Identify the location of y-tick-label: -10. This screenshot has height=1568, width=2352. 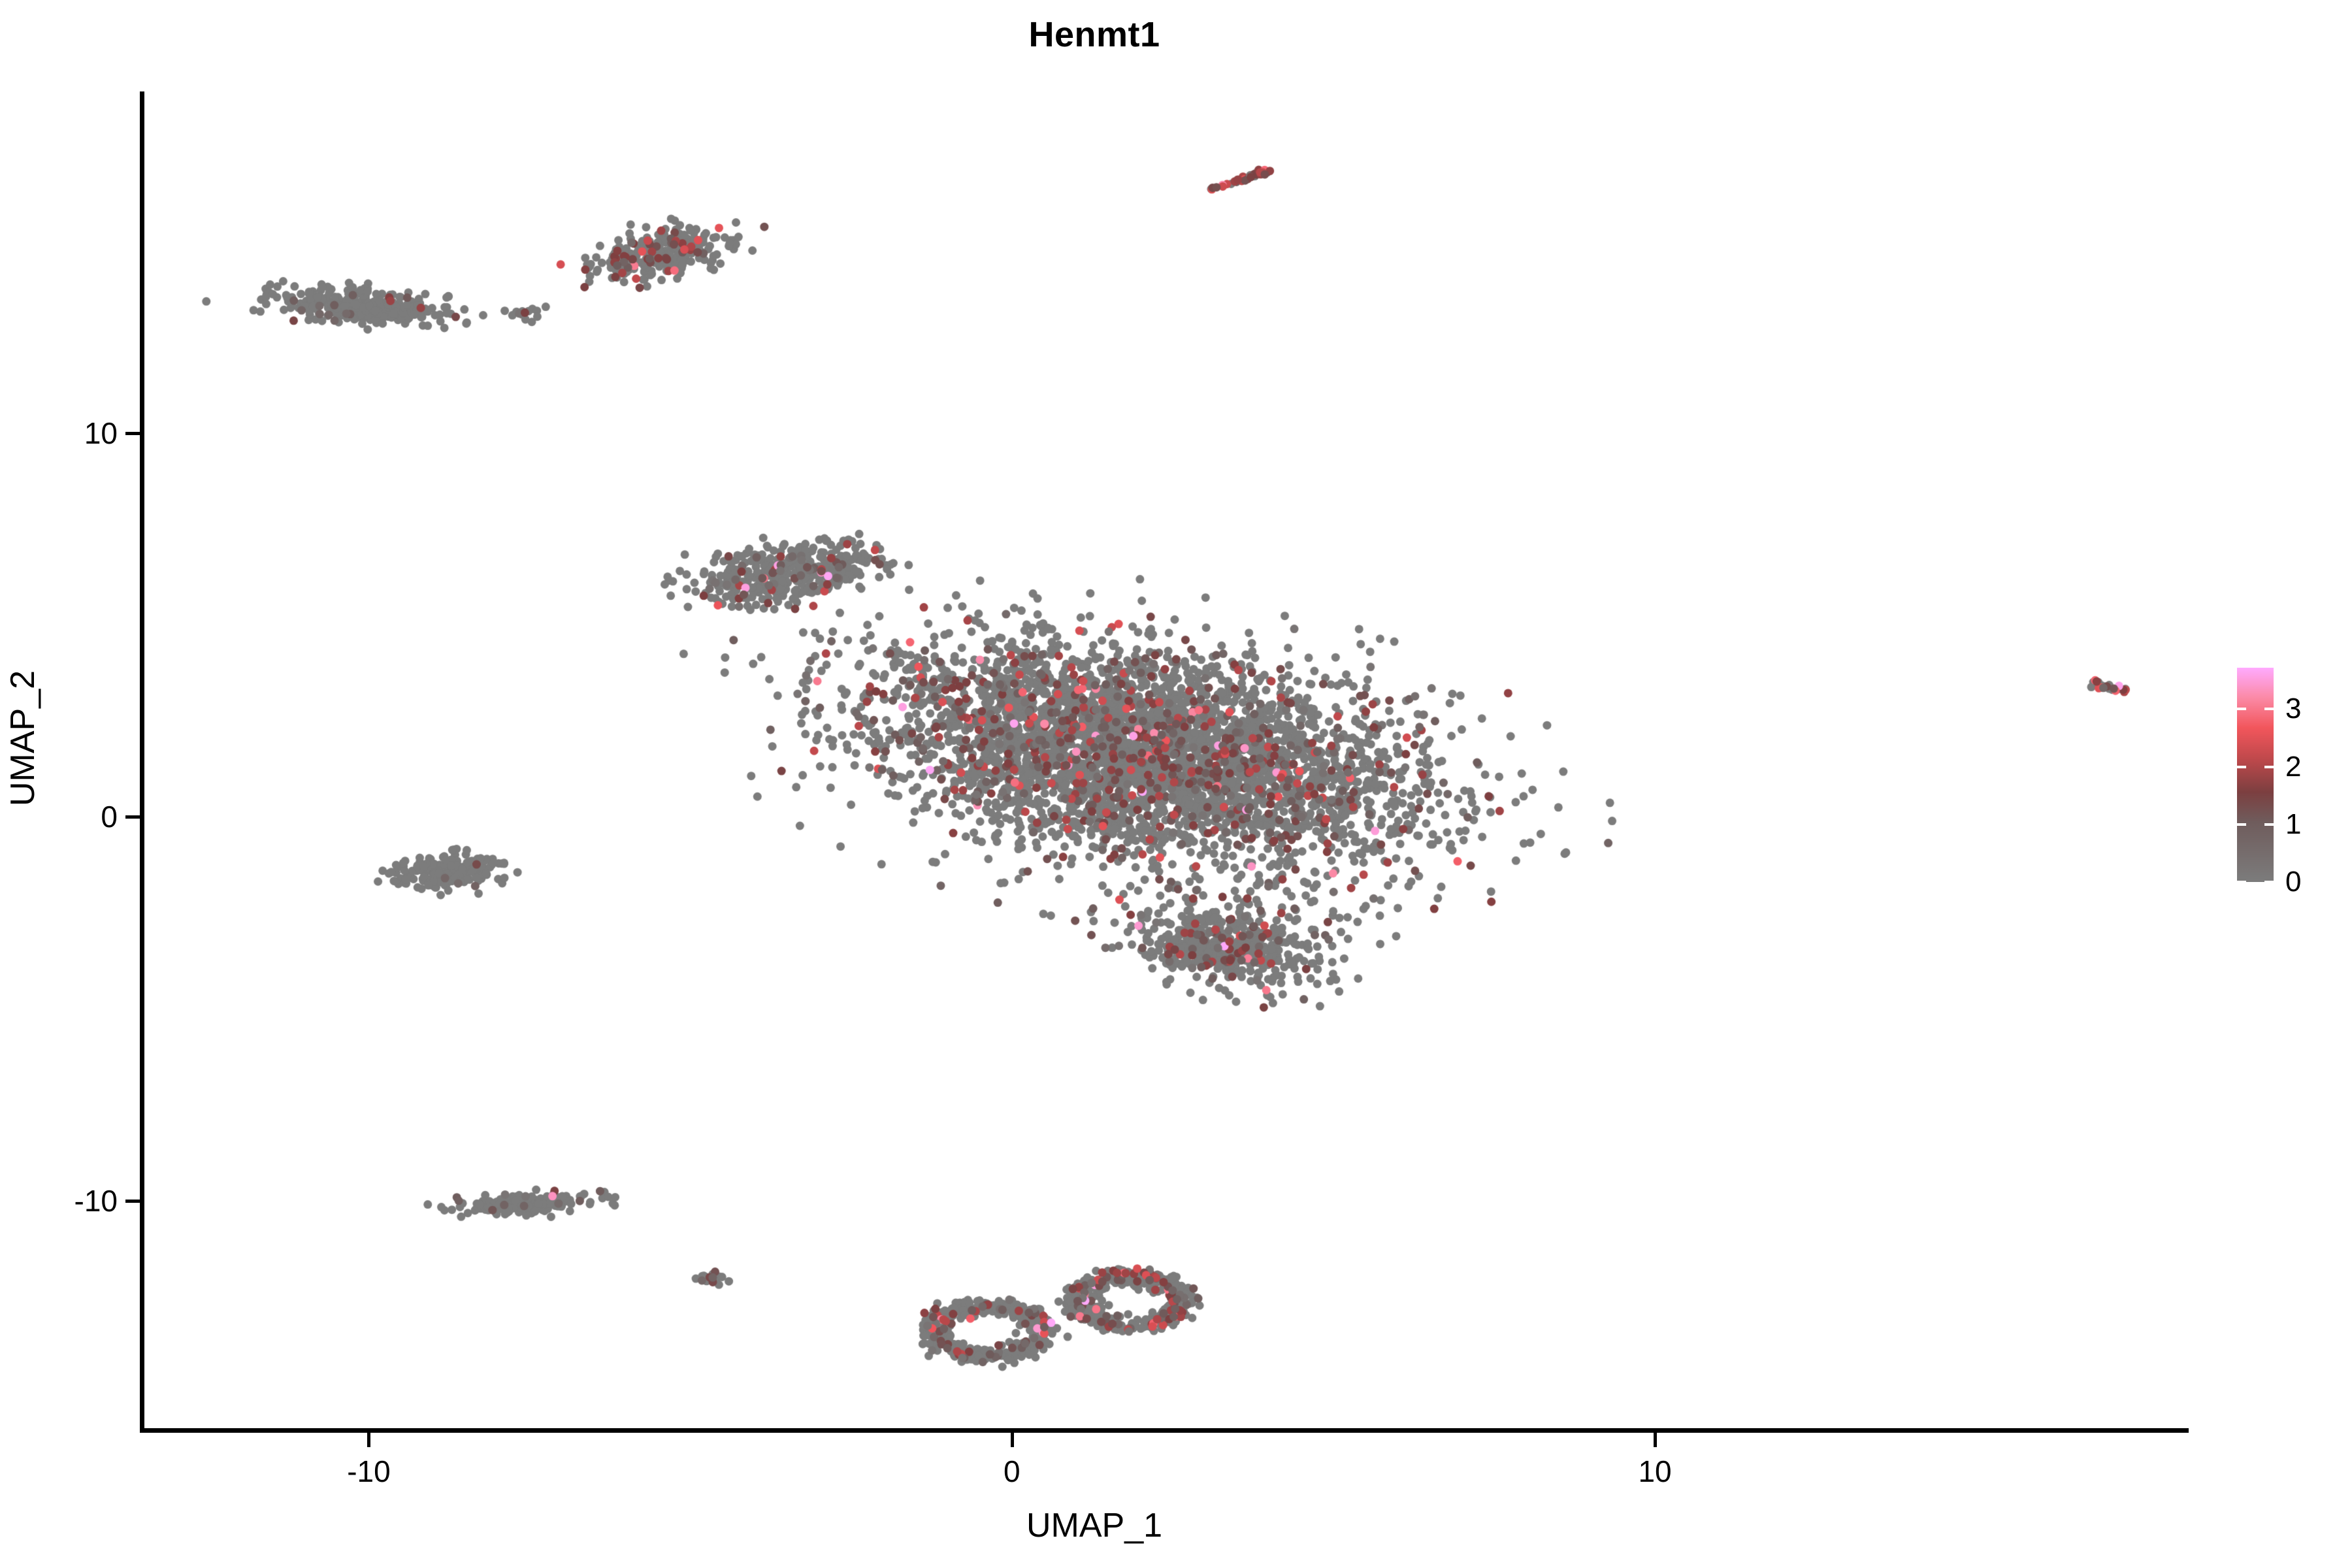
(96, 1200).